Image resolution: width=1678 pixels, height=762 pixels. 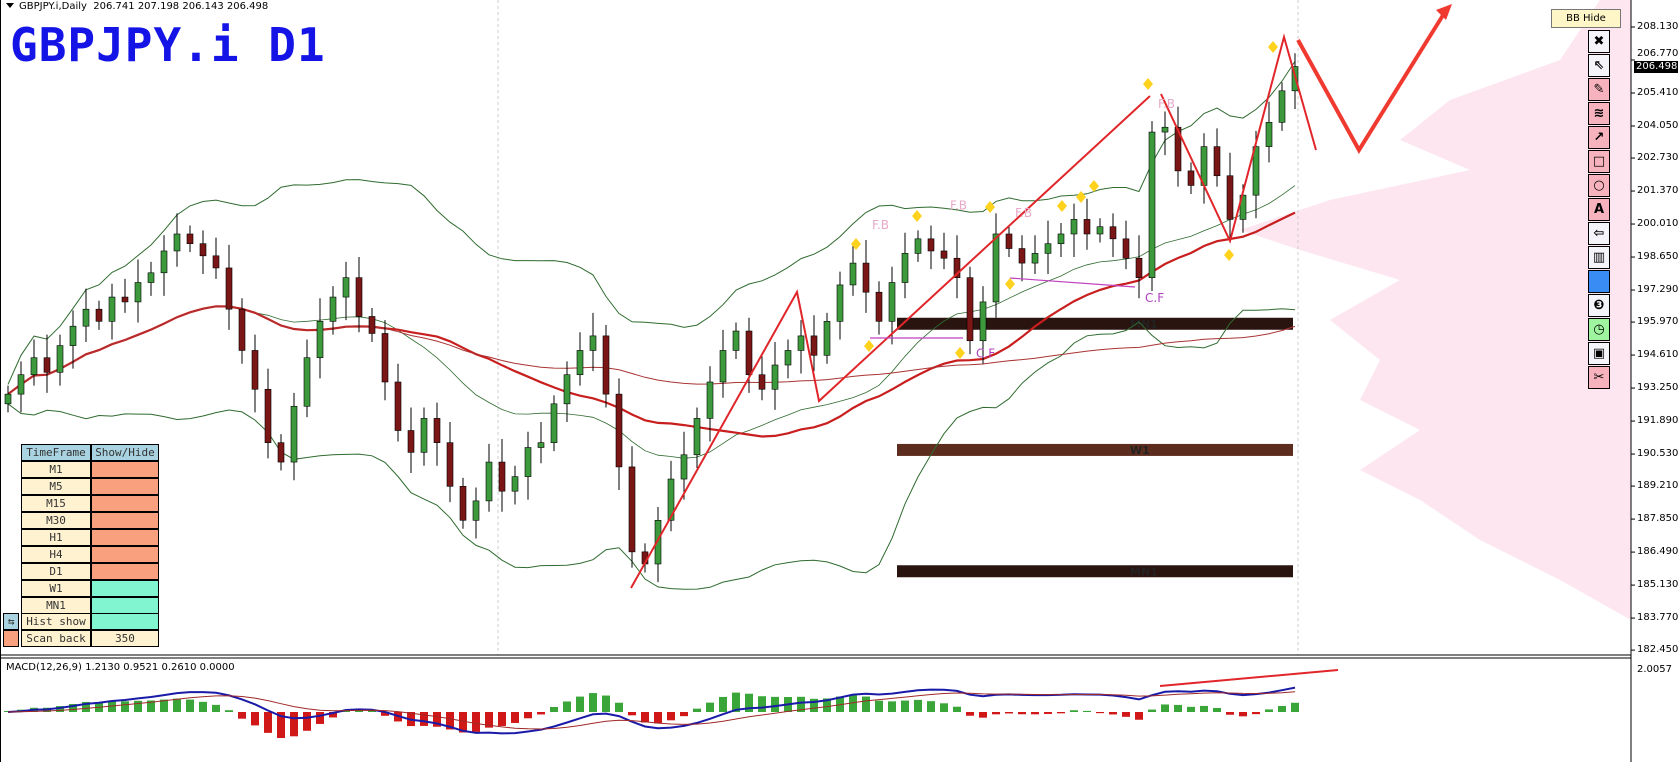 I want to click on toggle-w1, so click(x=125, y=588).